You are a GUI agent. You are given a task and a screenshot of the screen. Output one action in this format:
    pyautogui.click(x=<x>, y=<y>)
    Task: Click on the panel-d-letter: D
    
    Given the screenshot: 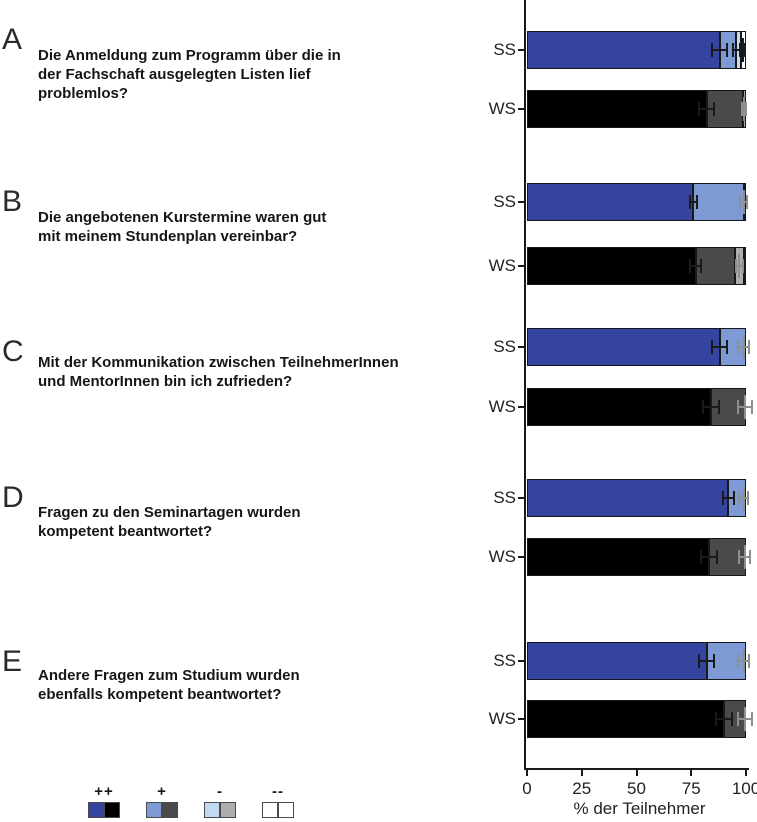 What is the action you would take?
    pyautogui.click(x=13, y=497)
    